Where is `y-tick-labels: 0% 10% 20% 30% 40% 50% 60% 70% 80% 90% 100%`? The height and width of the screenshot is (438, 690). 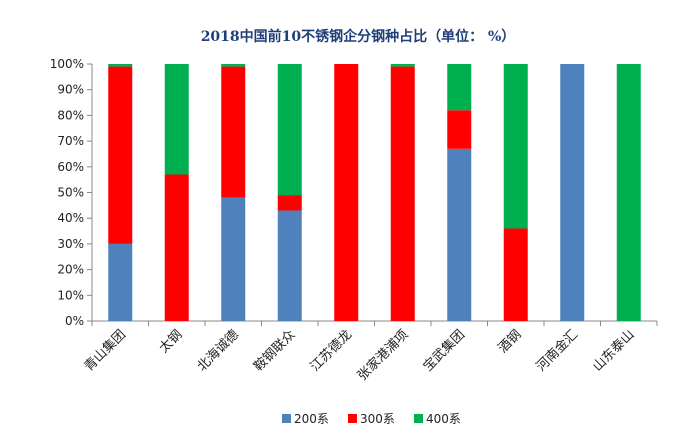
y-tick-labels: 0% 10% 20% 30% 40% 50% 60% 70% 80% 90% 100% is located at coordinates (67, 192).